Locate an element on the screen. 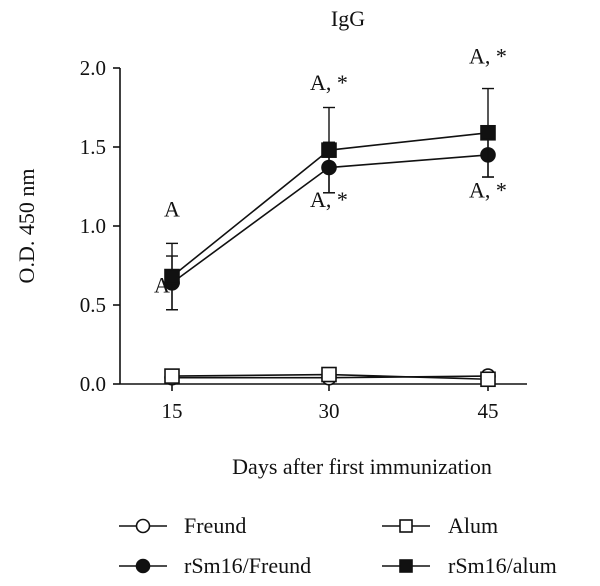 Image resolution: width=600 pixels, height=586 pixels. legend: Freund Alum rSm16/Freund rSm16/alum is located at coordinates (338, 545).